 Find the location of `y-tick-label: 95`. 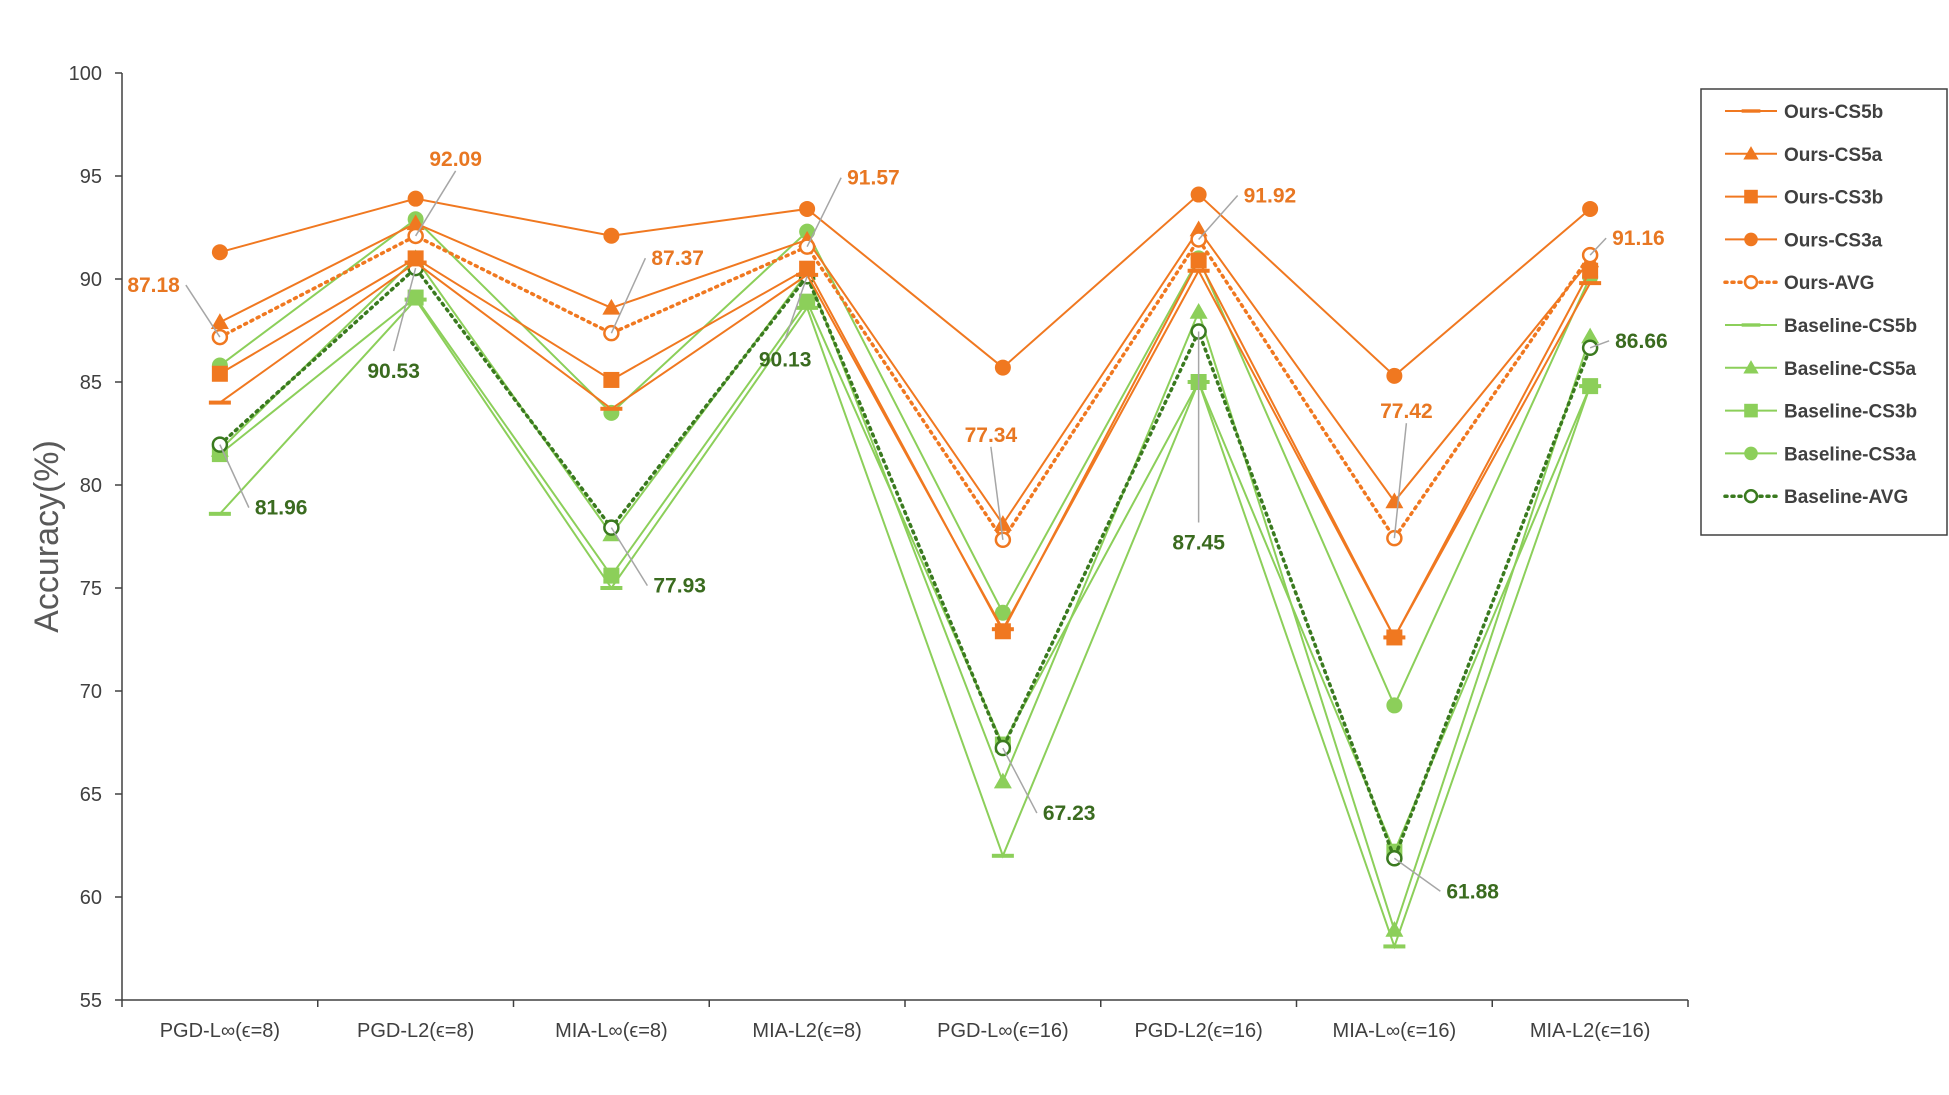

y-tick-label: 95 is located at coordinates (91, 177).